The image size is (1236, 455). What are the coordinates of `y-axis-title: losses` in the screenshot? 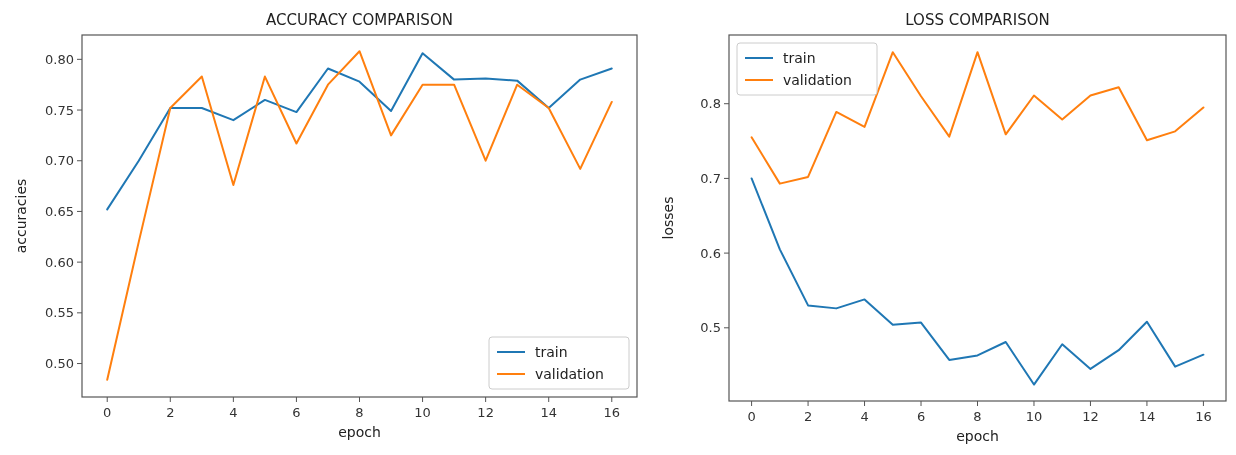 It's located at (668, 218).